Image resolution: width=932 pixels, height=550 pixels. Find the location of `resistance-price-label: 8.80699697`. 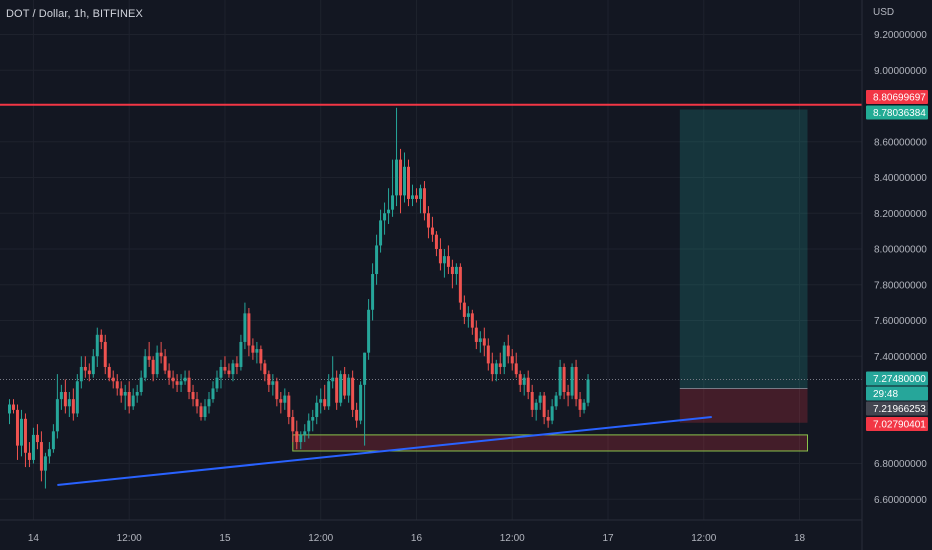

resistance-price-label: 8.80699697 is located at coordinates (897, 97).